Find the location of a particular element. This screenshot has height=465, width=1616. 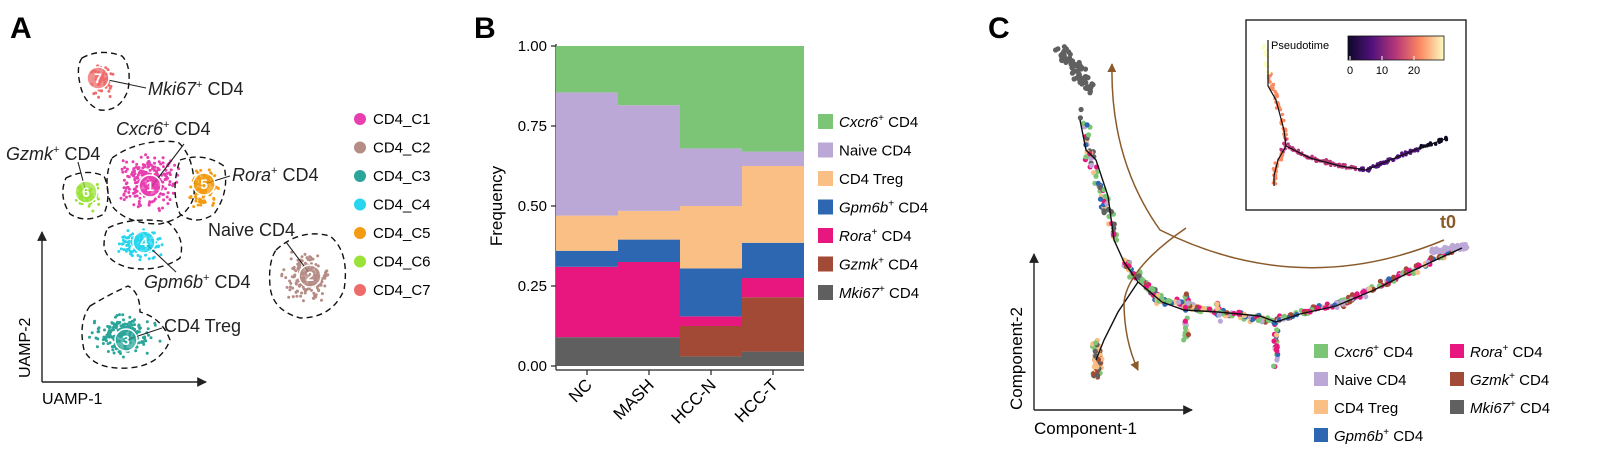

legend-label: Cxcr6+ CD4 is located at coordinates (1373, 352).